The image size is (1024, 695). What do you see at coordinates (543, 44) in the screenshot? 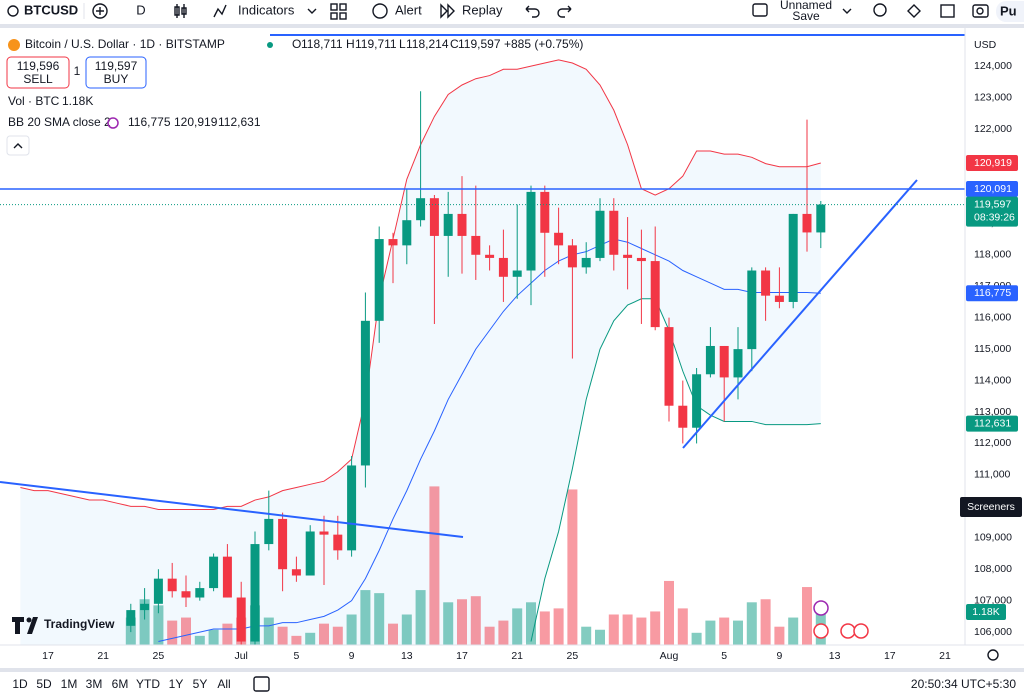
I see `change: +885 (+0.75%)` at bounding box center [543, 44].